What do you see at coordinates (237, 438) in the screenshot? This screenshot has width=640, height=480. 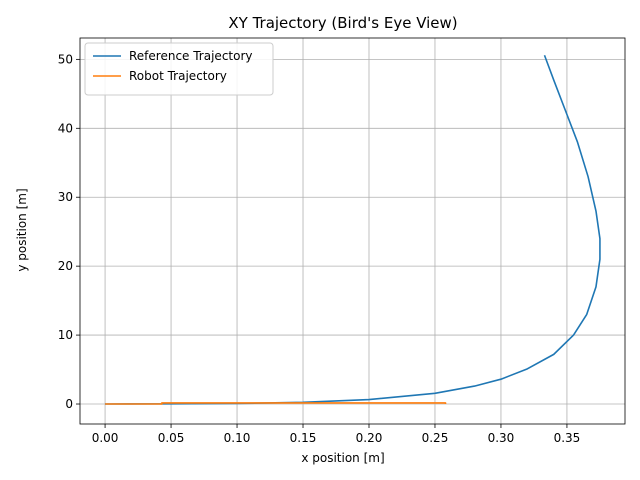 I see `x-tick-label: 0.10` at bounding box center [237, 438].